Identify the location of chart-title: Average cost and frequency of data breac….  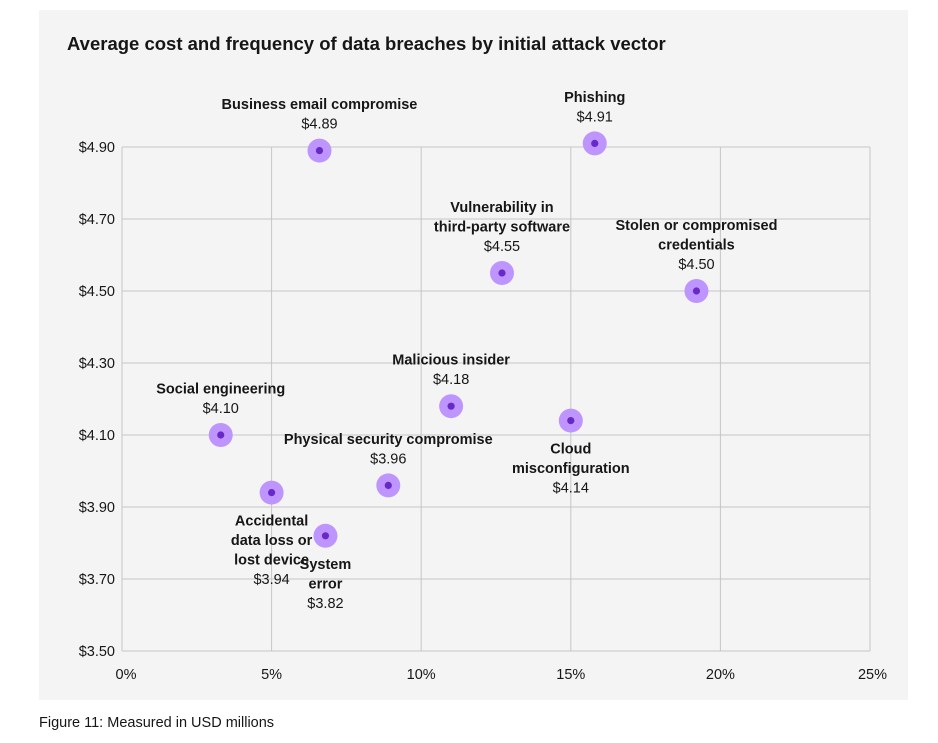
(366, 43).